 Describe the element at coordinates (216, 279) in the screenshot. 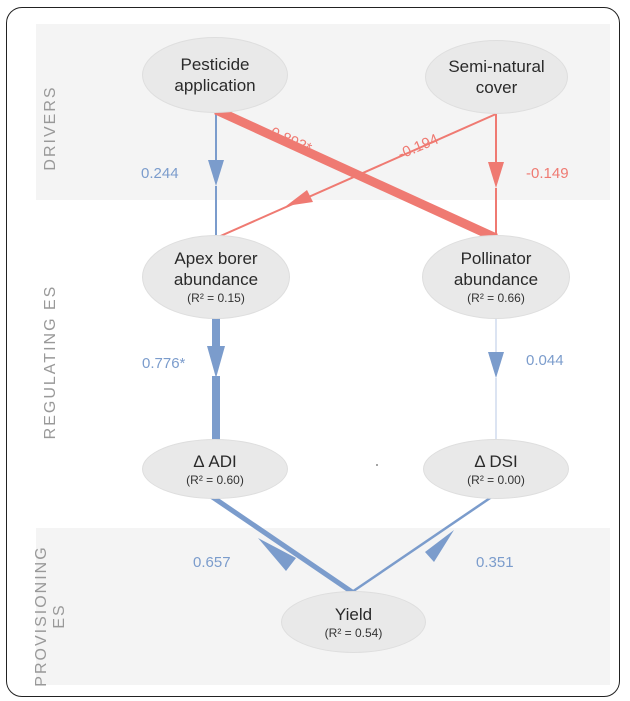

I see `node-apex-label-line2: abundance` at that location.